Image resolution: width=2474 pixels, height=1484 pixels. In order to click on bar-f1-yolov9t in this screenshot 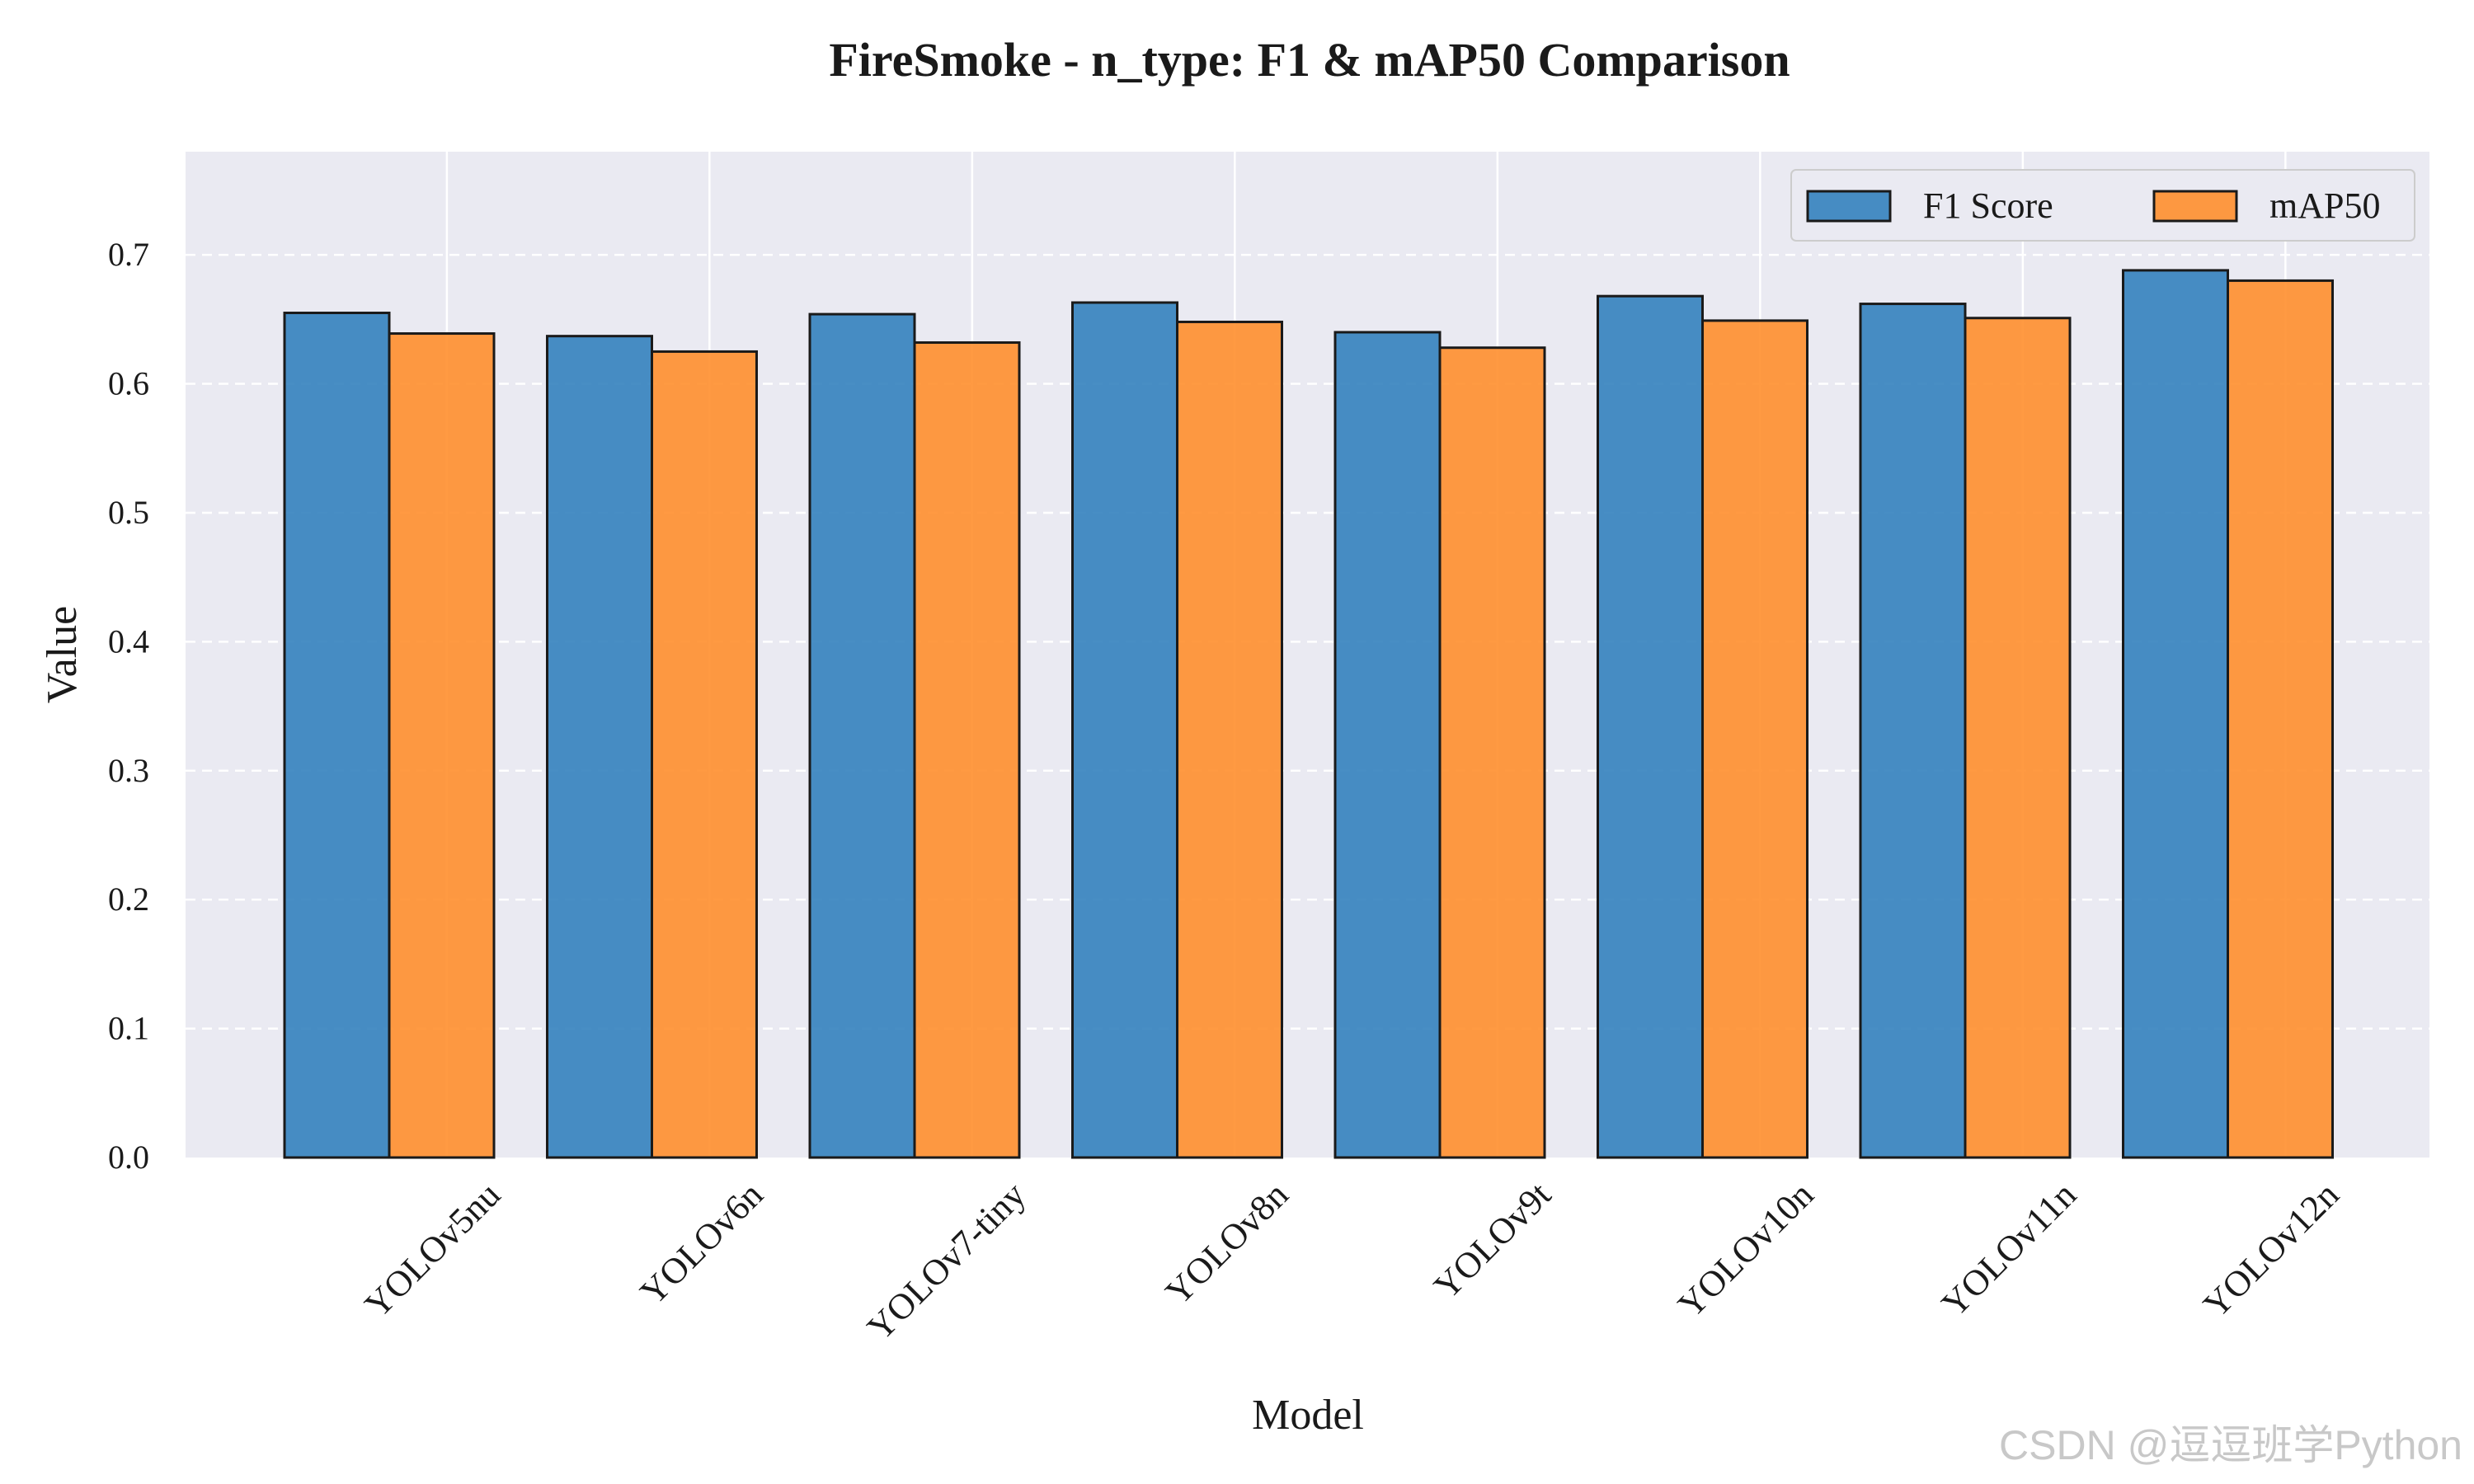, I will do `click(1387, 745)`.